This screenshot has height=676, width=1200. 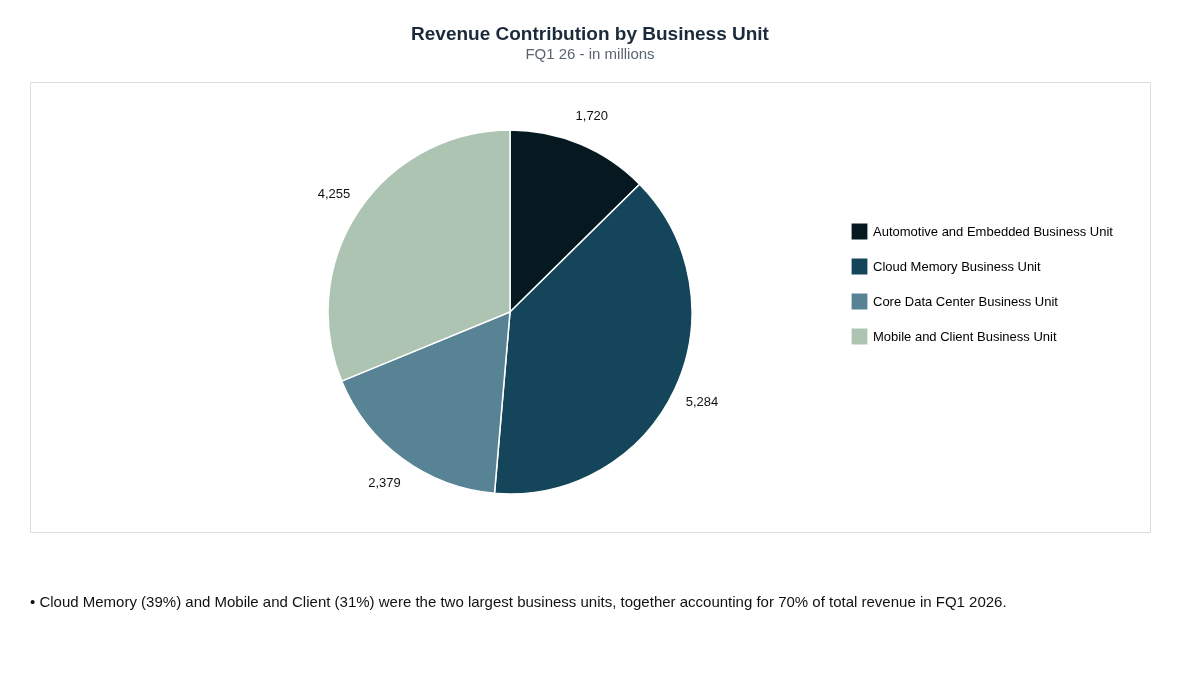 What do you see at coordinates (965, 336) in the screenshot?
I see `legend-label: Mobile and Client Business Unit` at bounding box center [965, 336].